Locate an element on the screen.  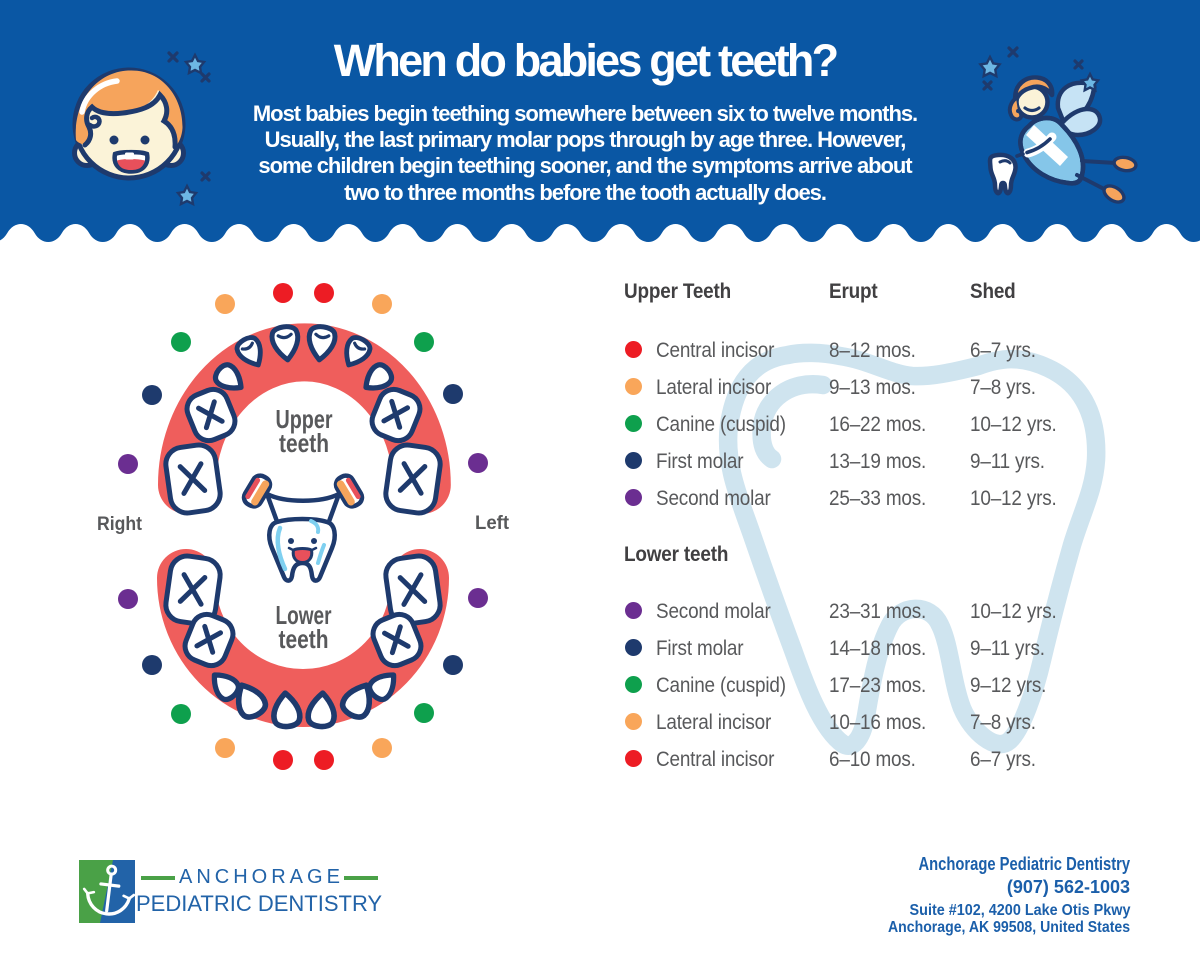
svg-text: Upper is located at coordinates (304, 419).